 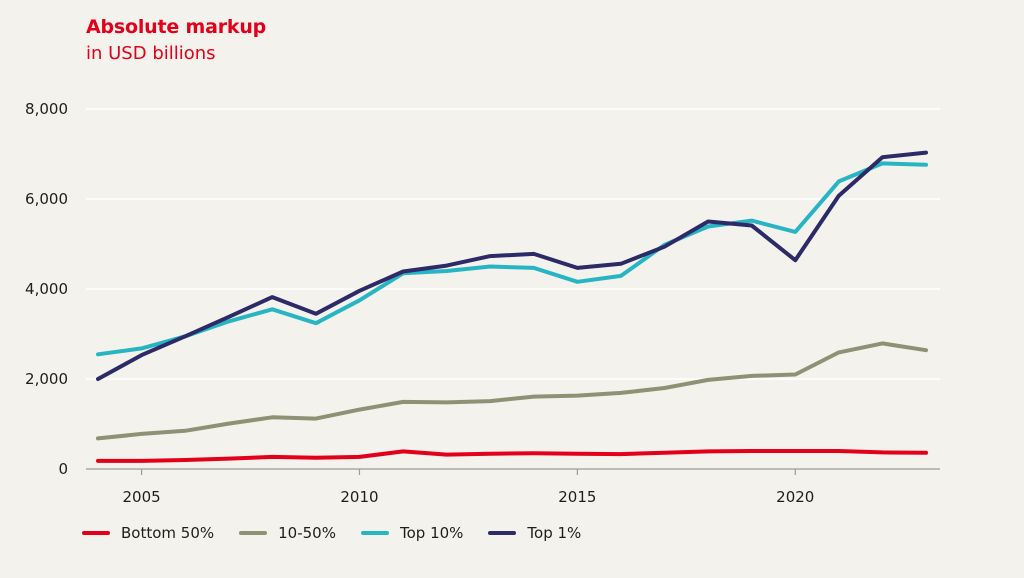 I want to click on x-tick-label: 2020, so click(x=795, y=497).